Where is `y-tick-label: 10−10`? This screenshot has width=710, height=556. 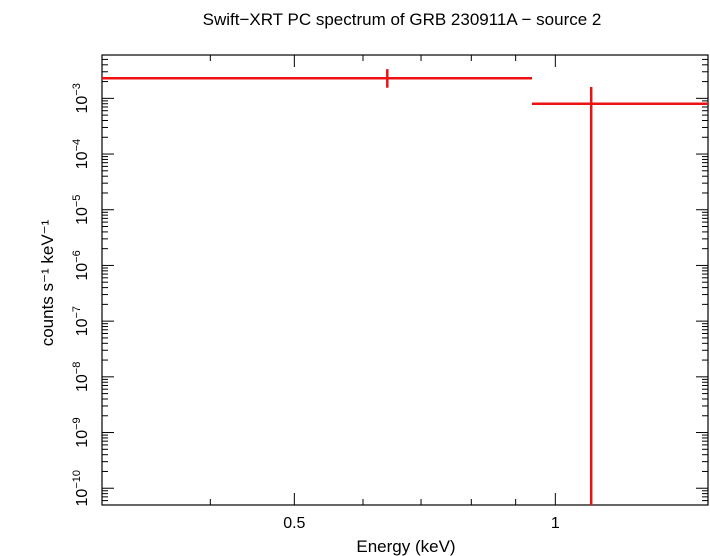 y-tick-label: 10−10 is located at coordinates (81, 488).